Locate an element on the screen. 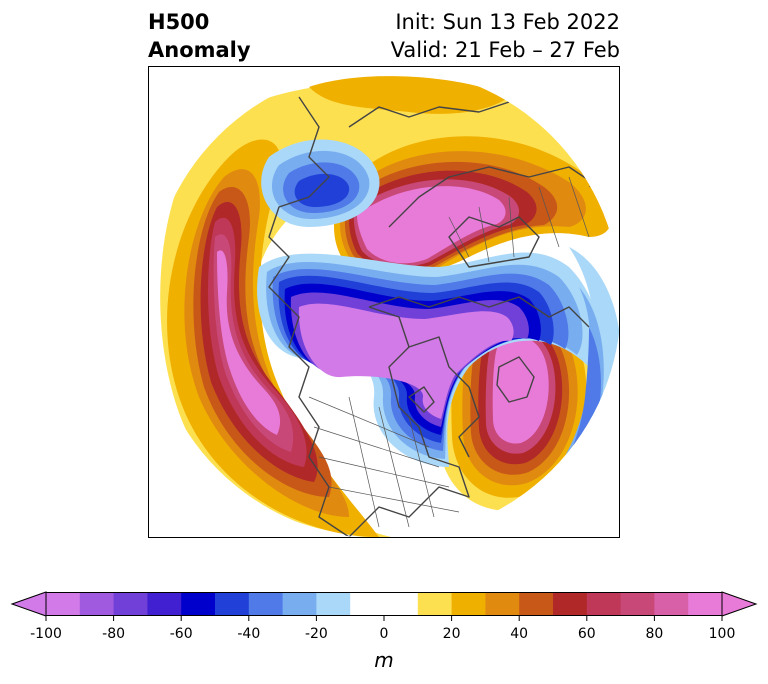 This screenshot has height=684, width=768. colorbar-tick-label: -60 is located at coordinates (181, 634).